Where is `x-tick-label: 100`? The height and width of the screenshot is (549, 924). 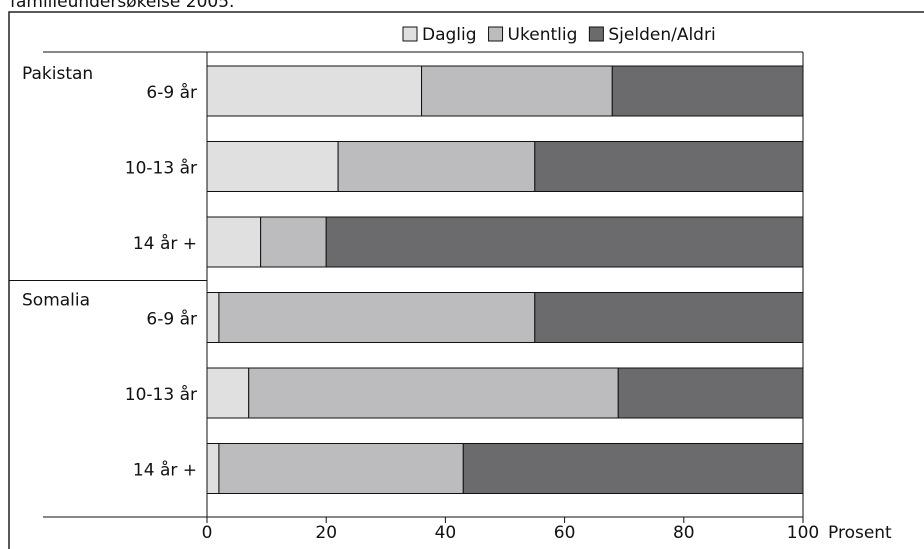
x-tick-label: 100 is located at coordinates (803, 533).